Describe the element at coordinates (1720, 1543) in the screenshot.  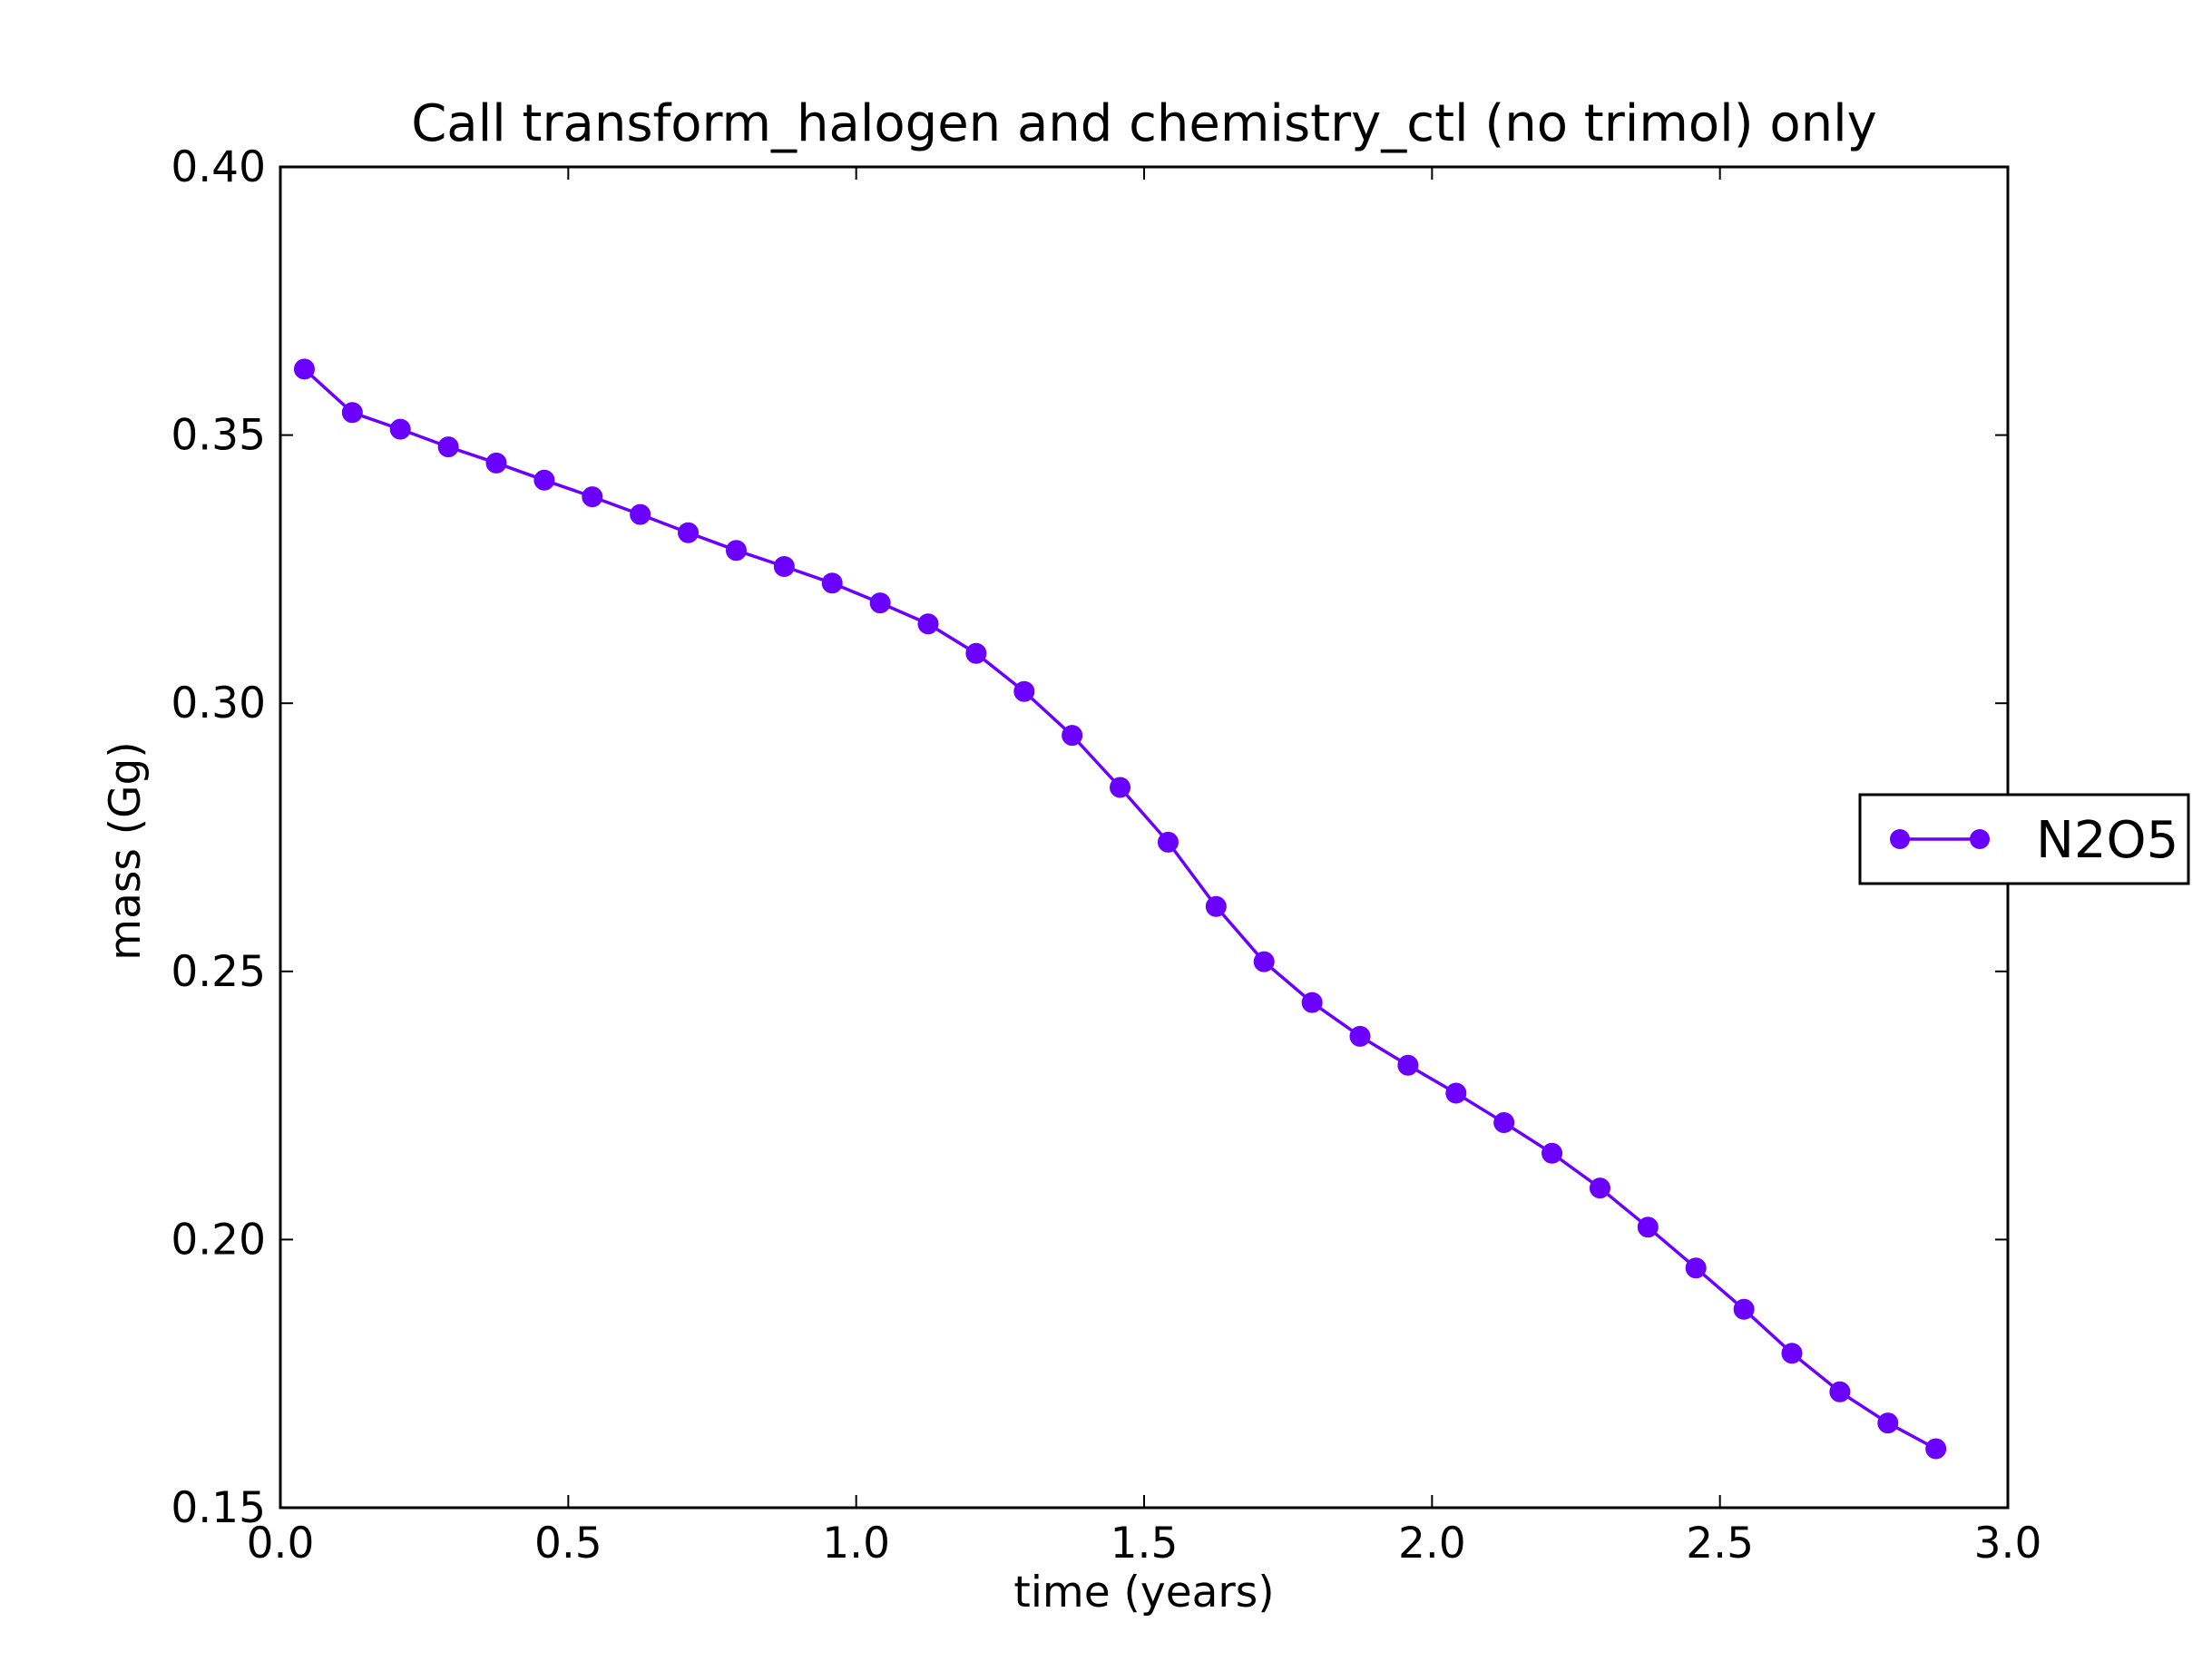
I see `x-tick-label: 2.5` at that location.